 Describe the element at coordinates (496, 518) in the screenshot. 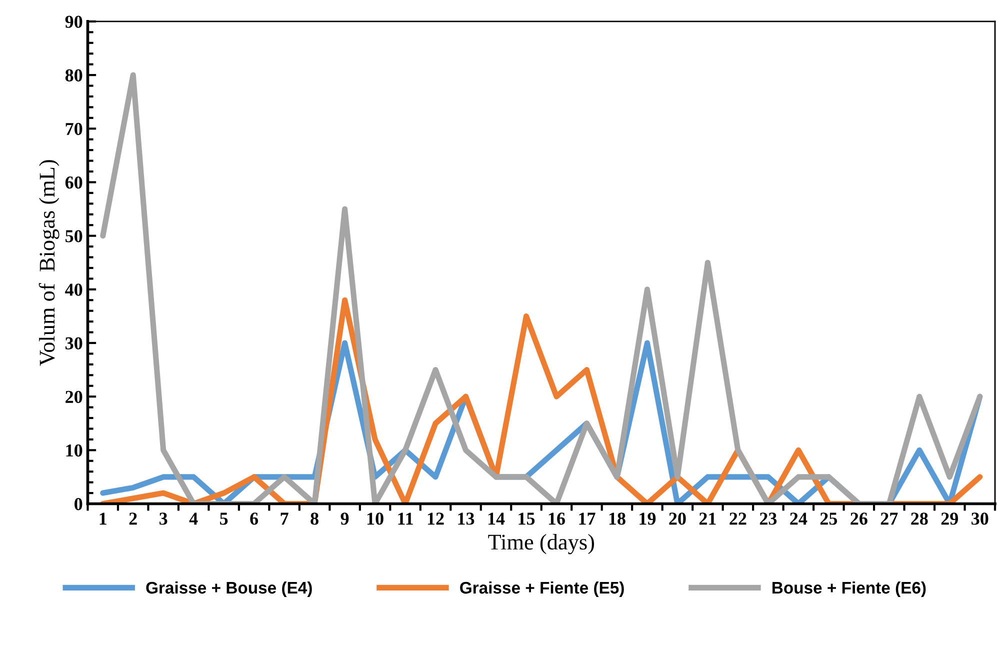

I see `x-tick-label: 14` at that location.